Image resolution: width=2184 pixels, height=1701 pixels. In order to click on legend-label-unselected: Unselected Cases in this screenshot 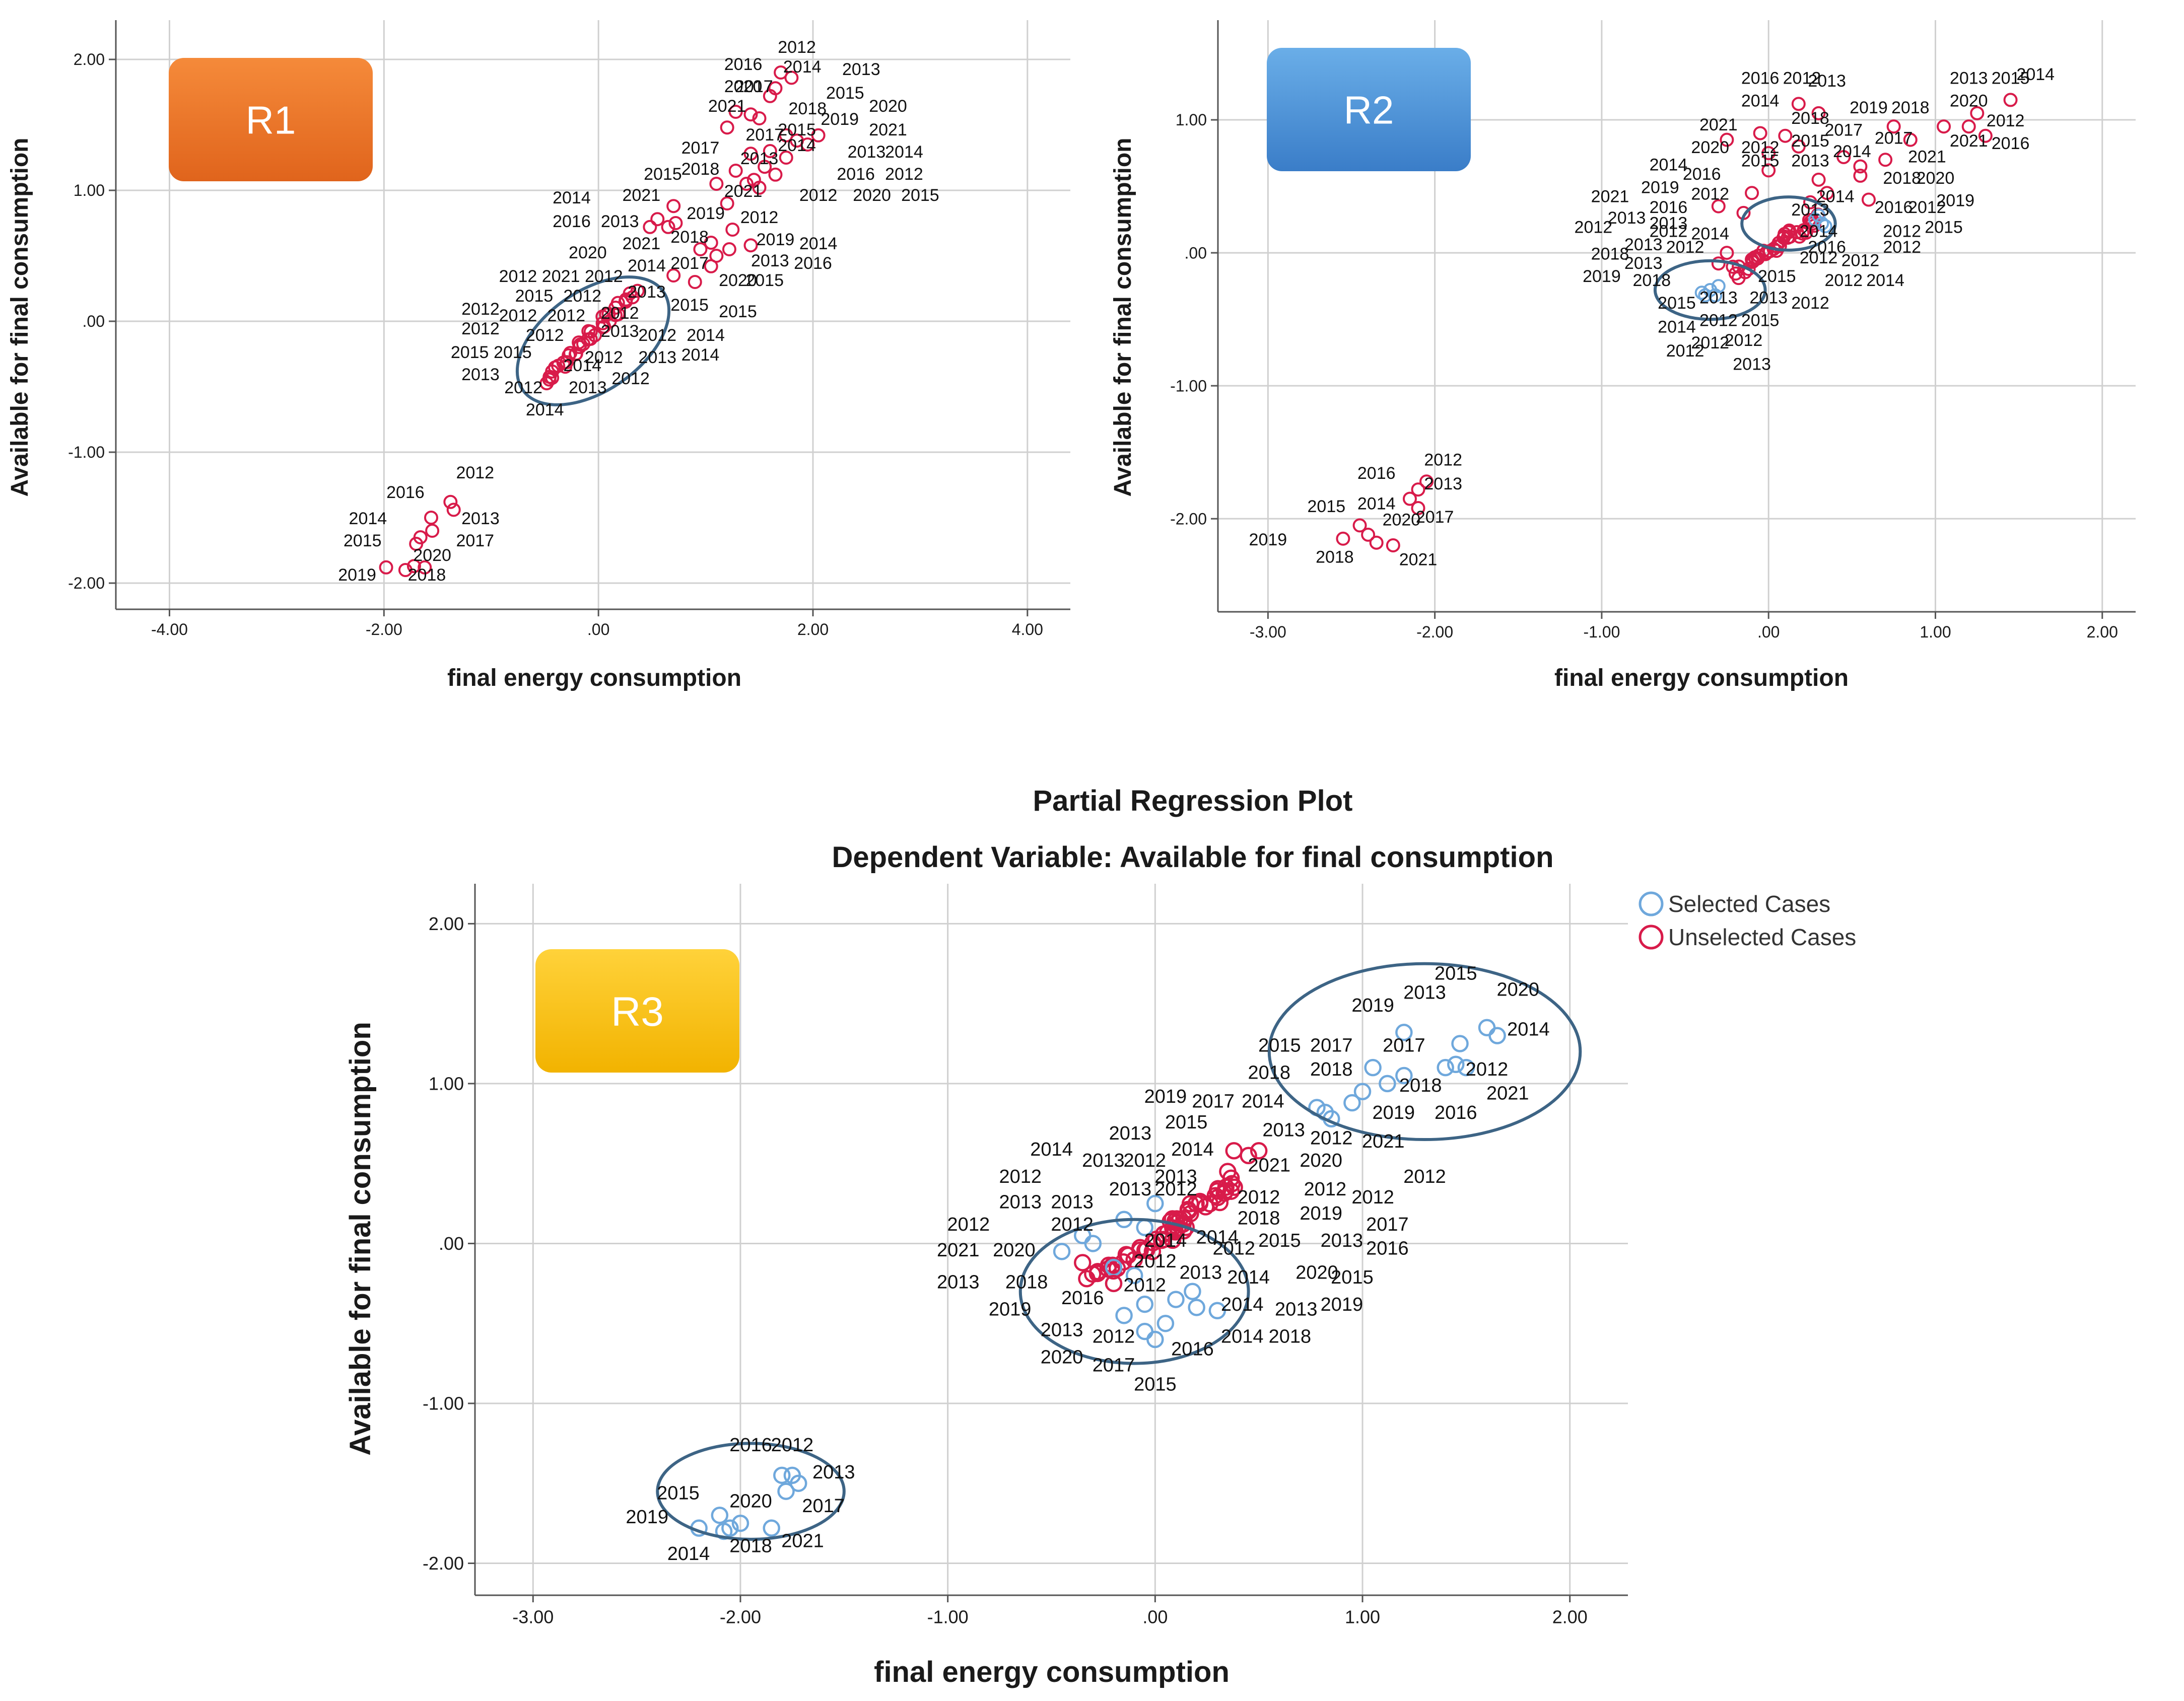, I will do `click(1762, 937)`.